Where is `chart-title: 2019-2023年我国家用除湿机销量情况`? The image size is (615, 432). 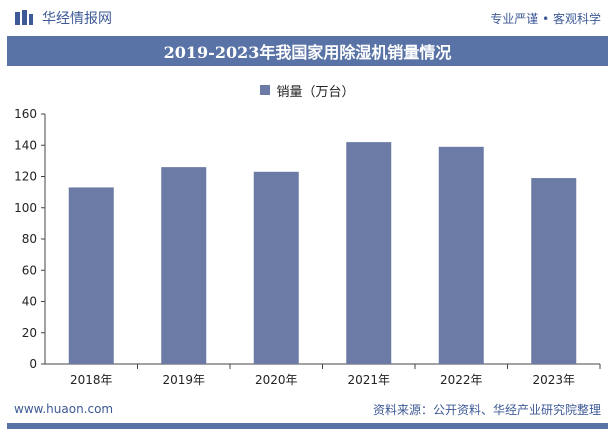 chart-title: 2019-2023年我国家用除湿机销量情况 is located at coordinates (307, 52).